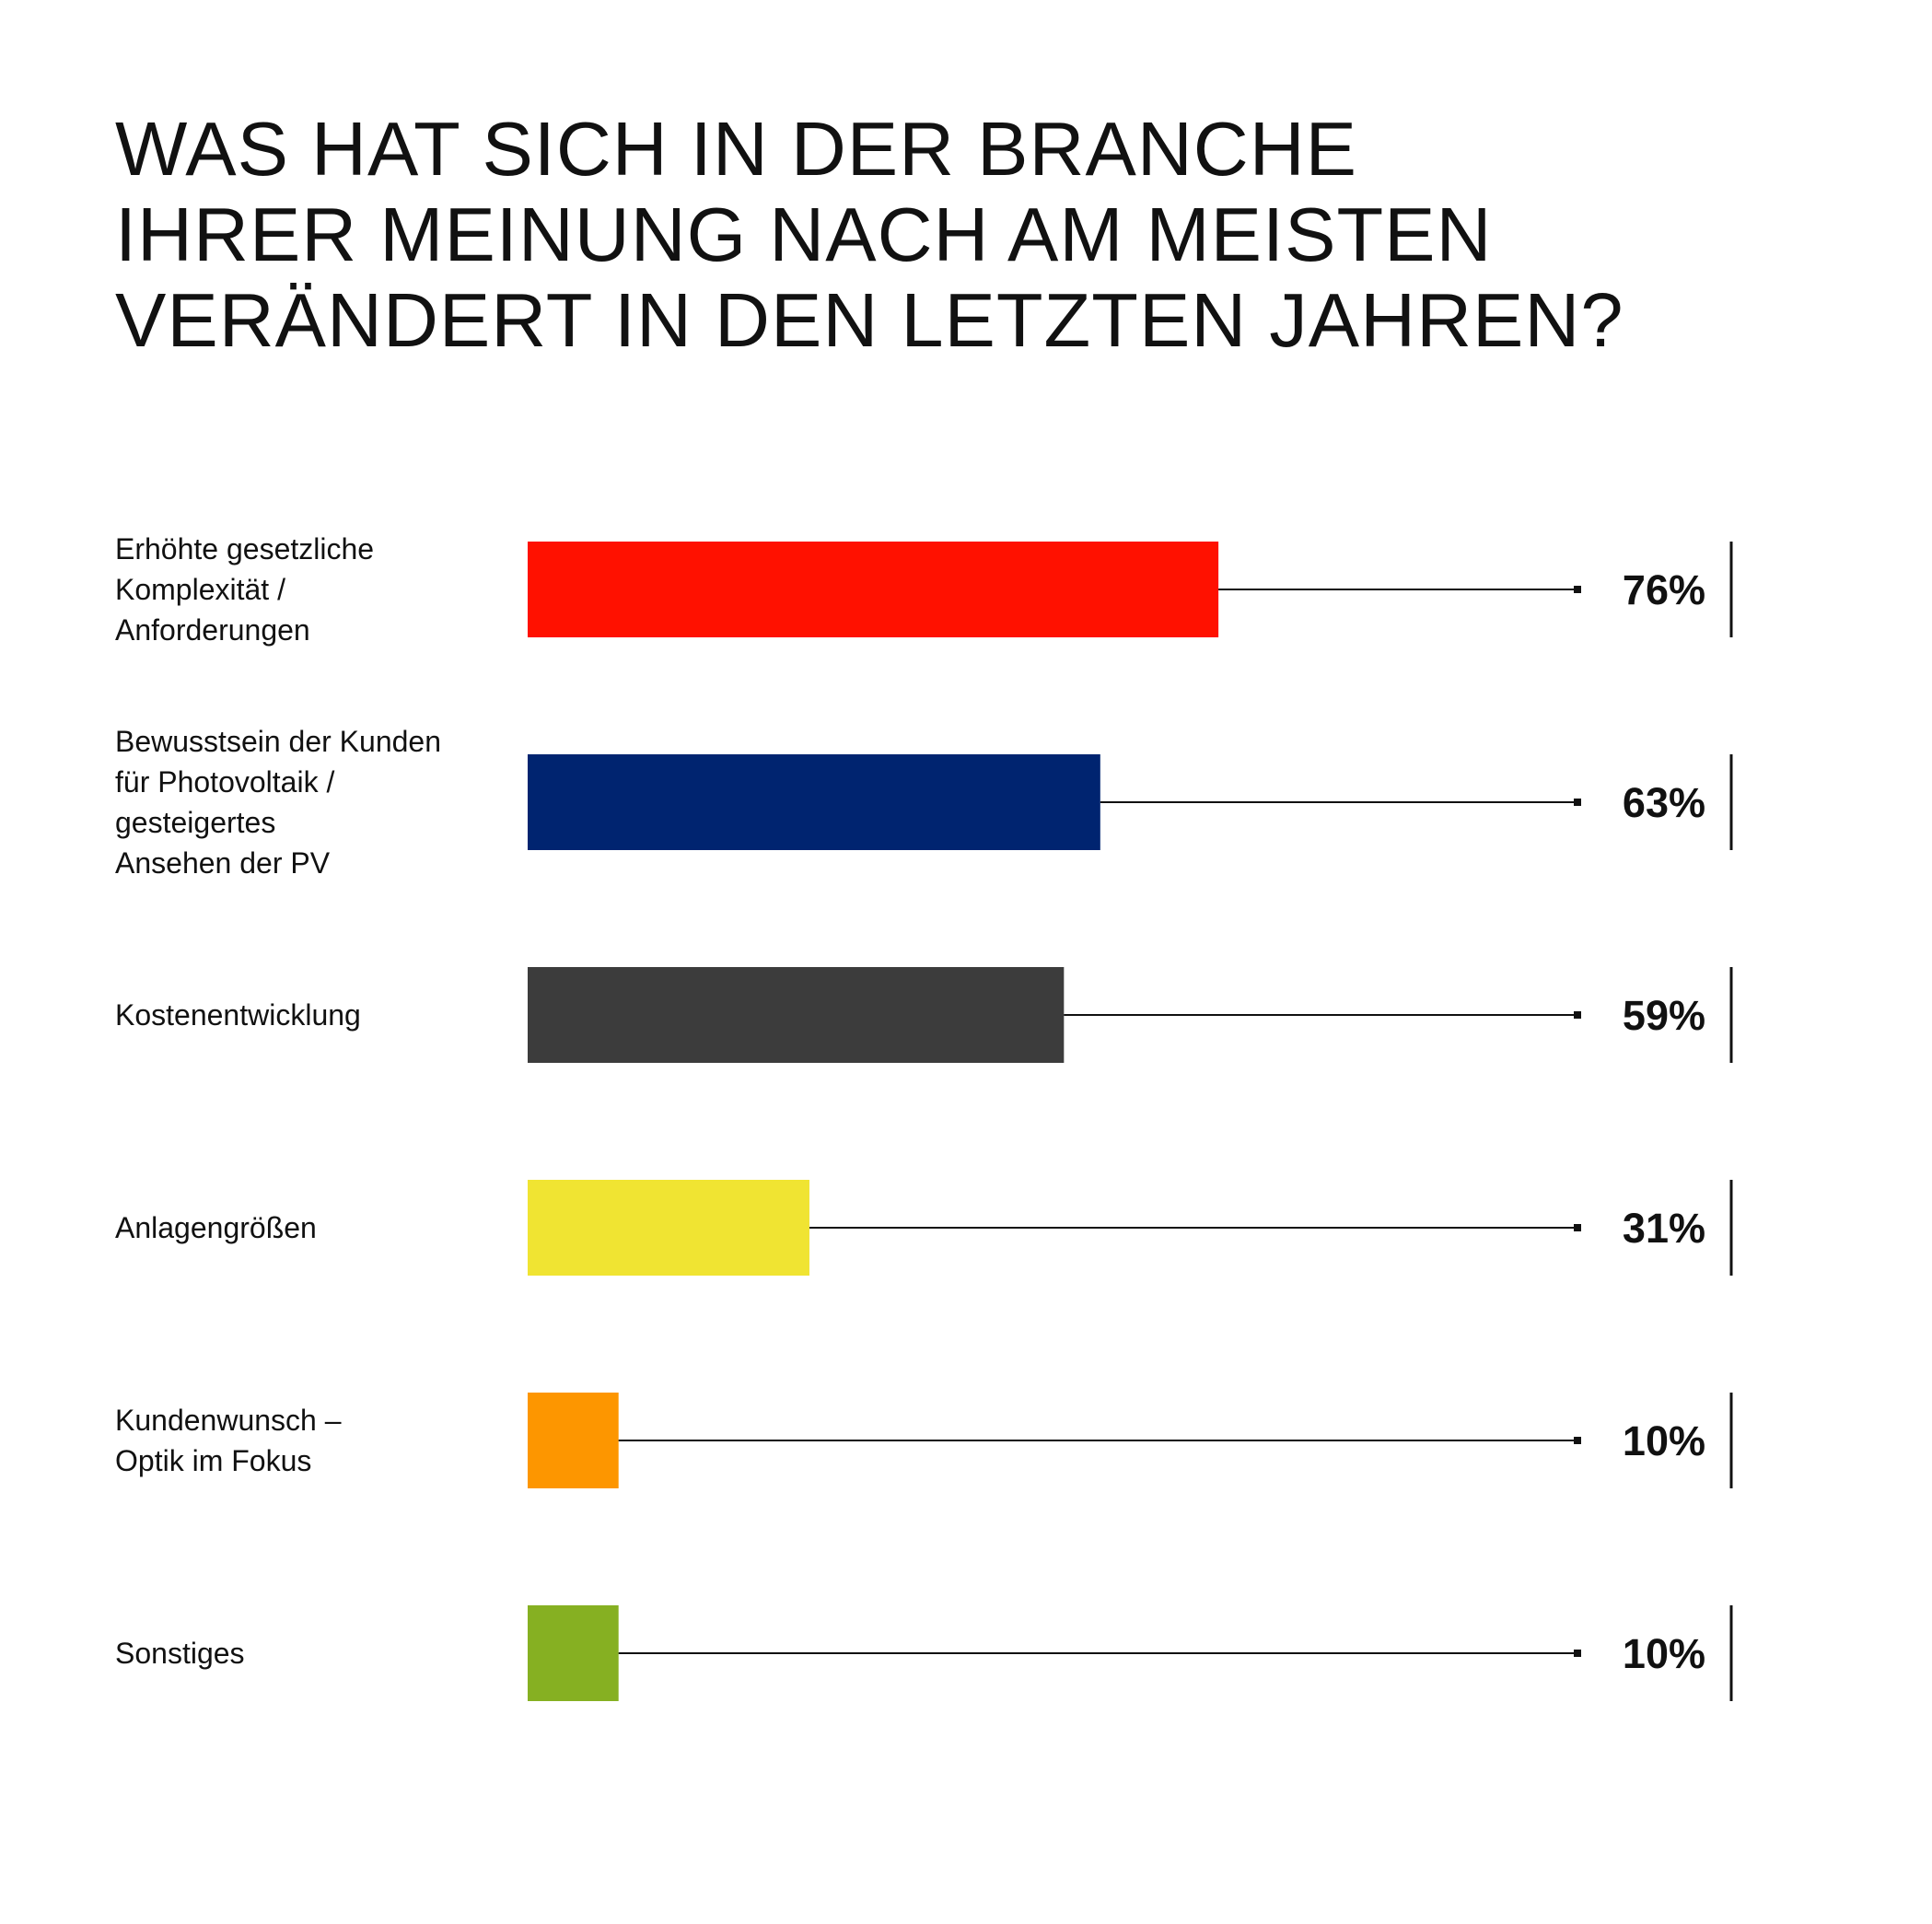 The height and width of the screenshot is (1924, 1932). What do you see at coordinates (1664, 1015) in the screenshot?
I see `value-label: 59%` at bounding box center [1664, 1015].